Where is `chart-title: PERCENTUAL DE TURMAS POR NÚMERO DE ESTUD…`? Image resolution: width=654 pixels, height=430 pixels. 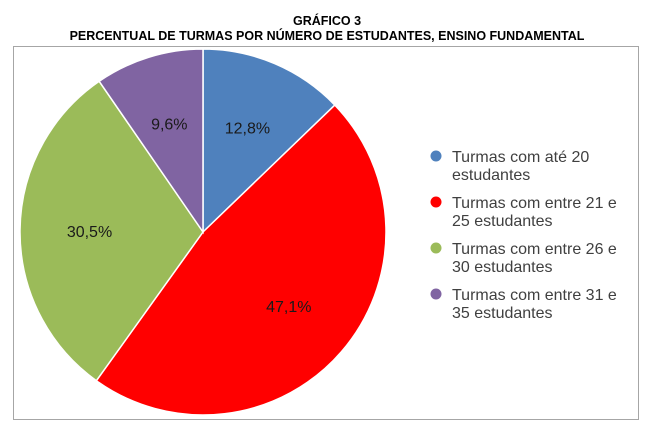
chart-title: PERCENTUAL DE TURMAS POR NÚMERO DE ESTUD… is located at coordinates (327, 36).